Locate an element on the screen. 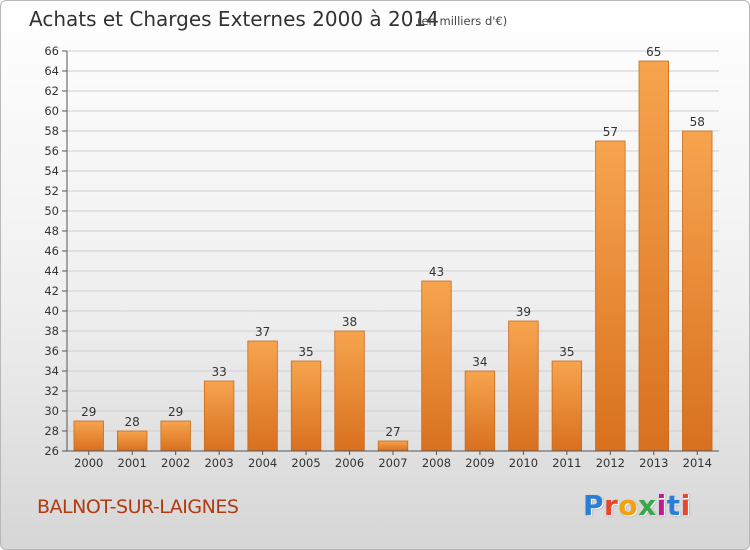 This screenshot has width=750, height=550. logo-letter: t is located at coordinates (673, 505).